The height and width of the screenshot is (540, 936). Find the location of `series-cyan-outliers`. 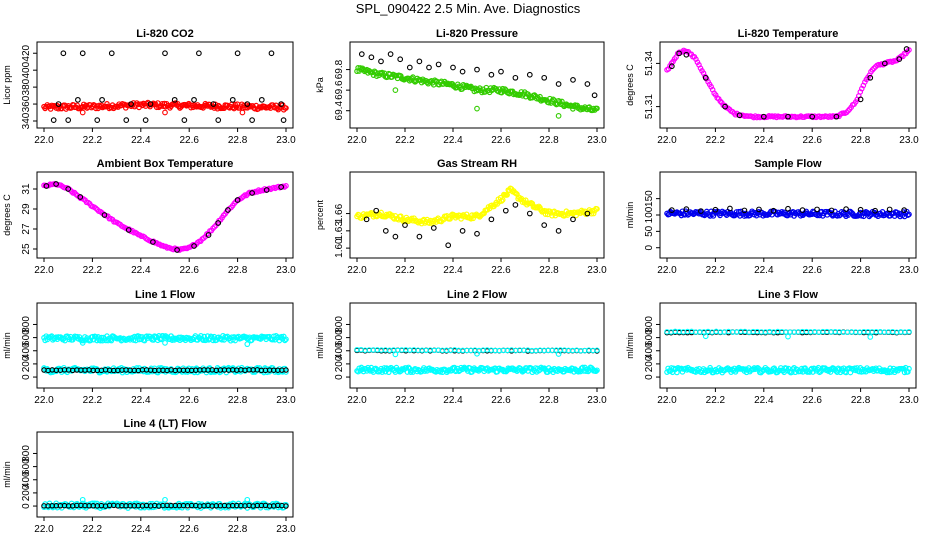

series-cyan-outliers is located at coordinates (477, 354).